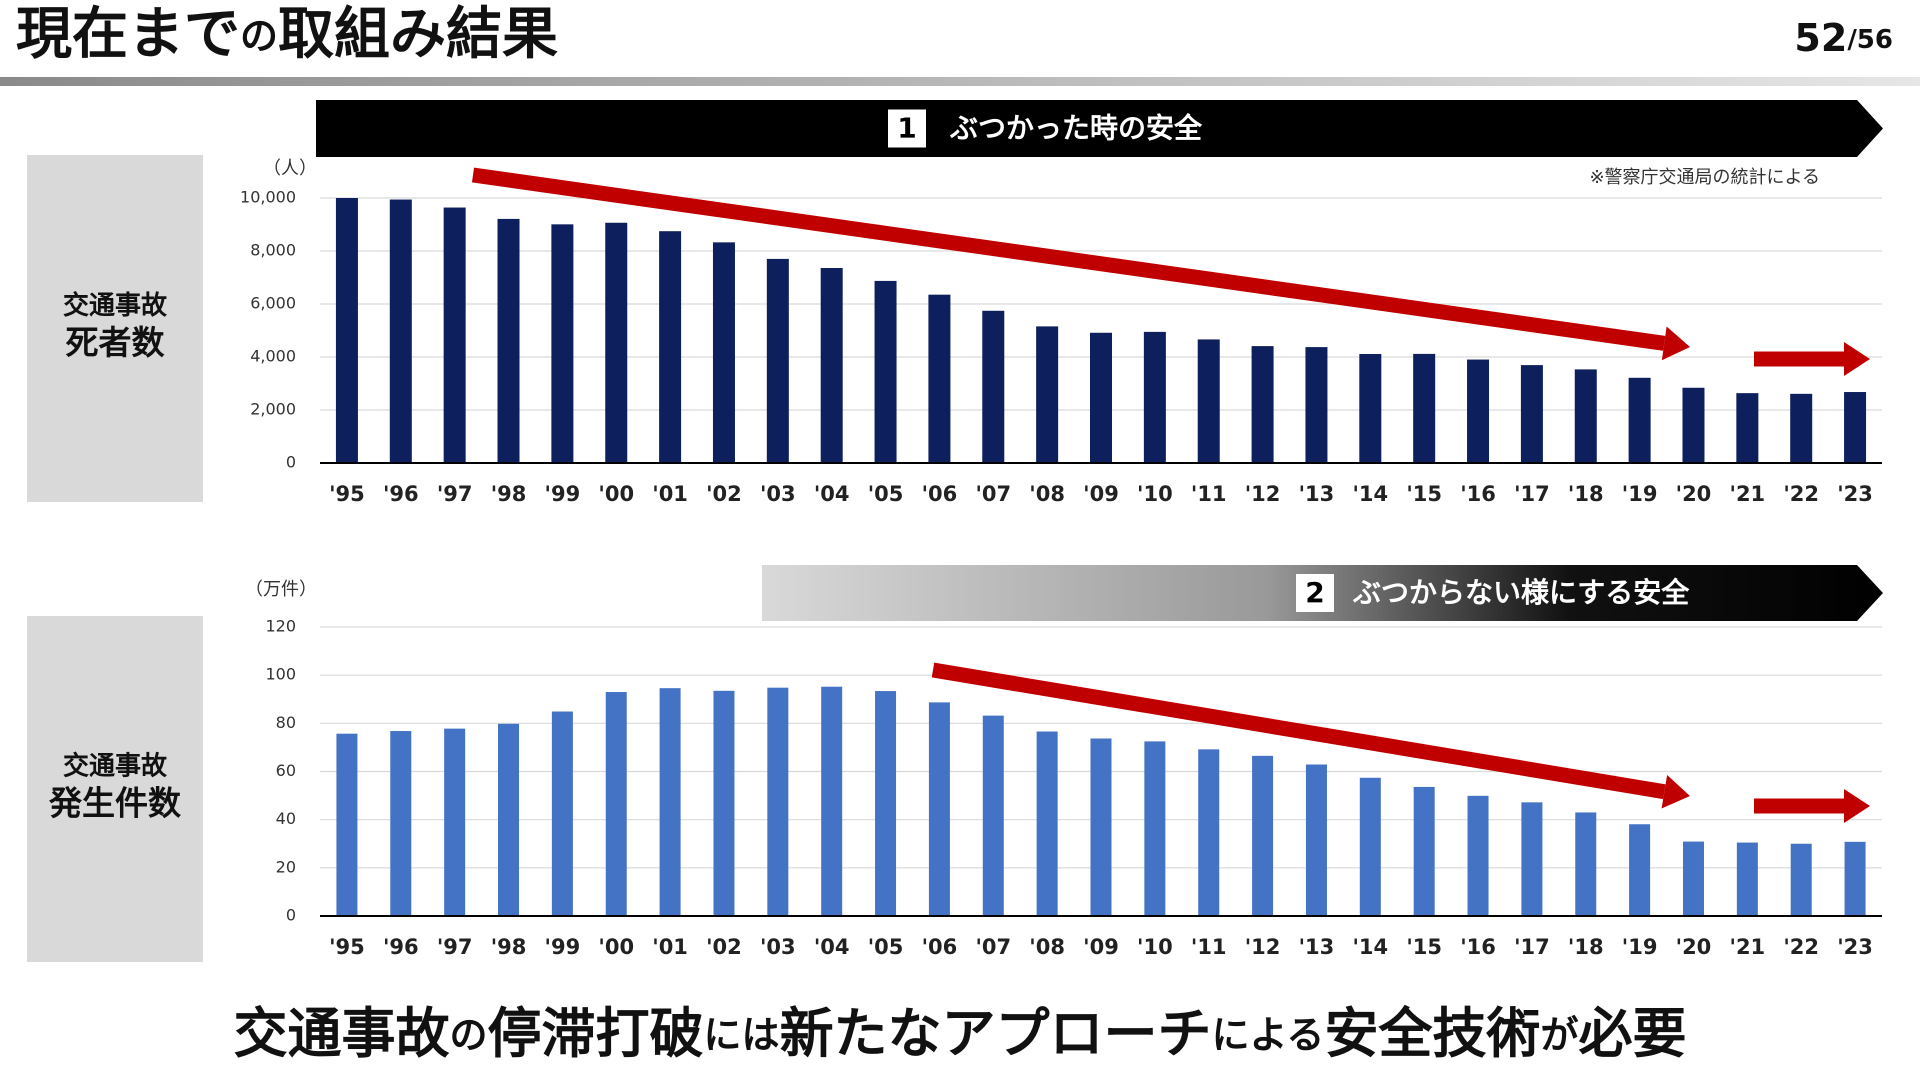 Image resolution: width=1920 pixels, height=1080 pixels. I want to click on y-tick-label: 4,000, so click(273, 356).